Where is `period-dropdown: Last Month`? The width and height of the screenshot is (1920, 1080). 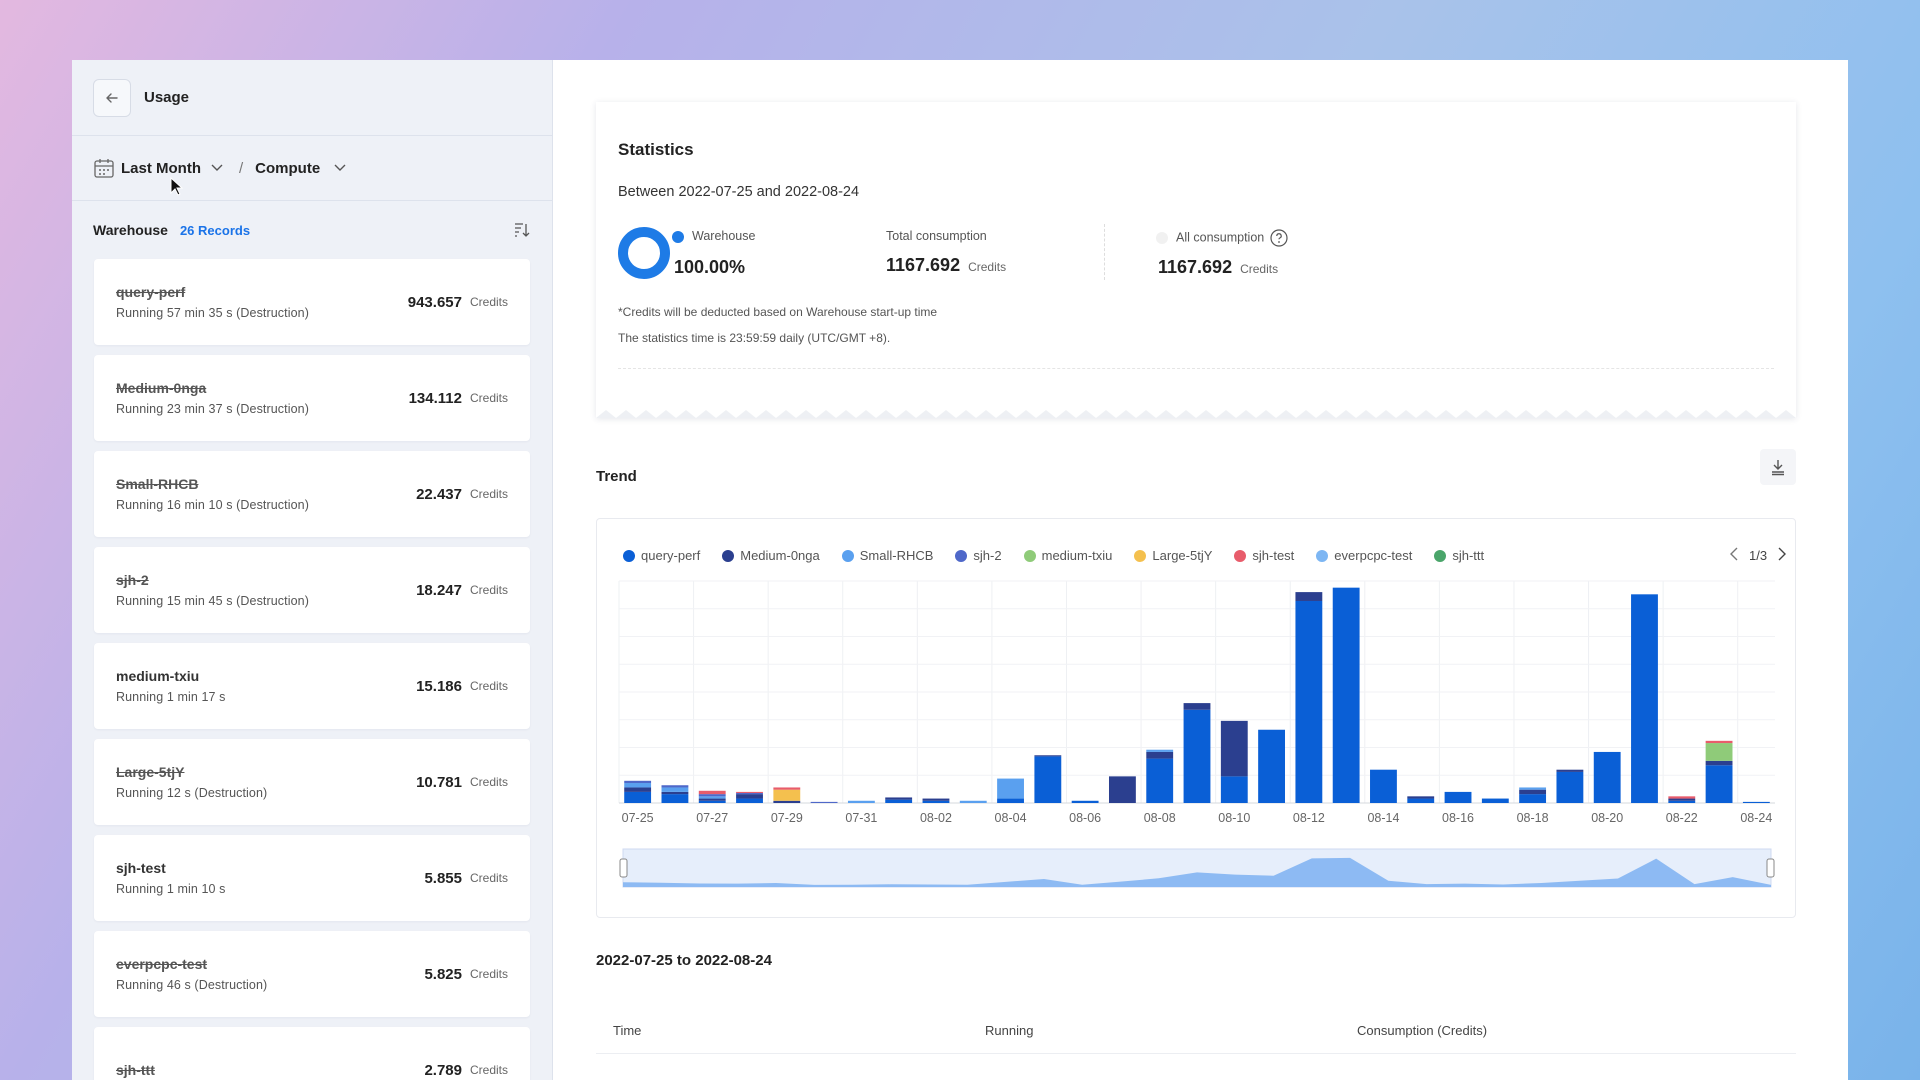
period-dropdown: Last Month is located at coordinates (158, 168).